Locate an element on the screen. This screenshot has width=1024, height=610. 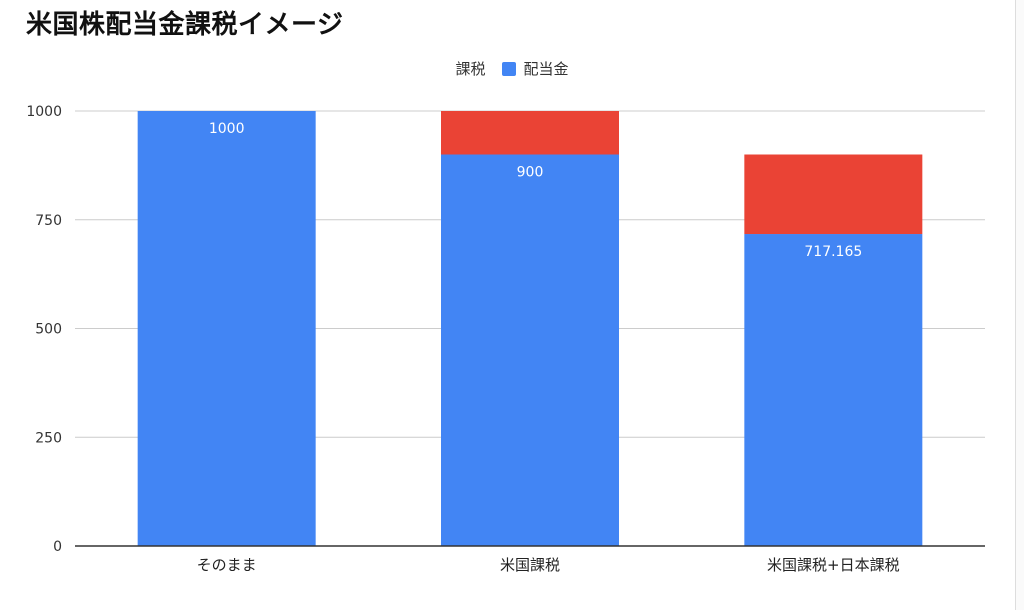
chart-title: 米国株配当金課税イメージ is located at coordinates (185, 25).